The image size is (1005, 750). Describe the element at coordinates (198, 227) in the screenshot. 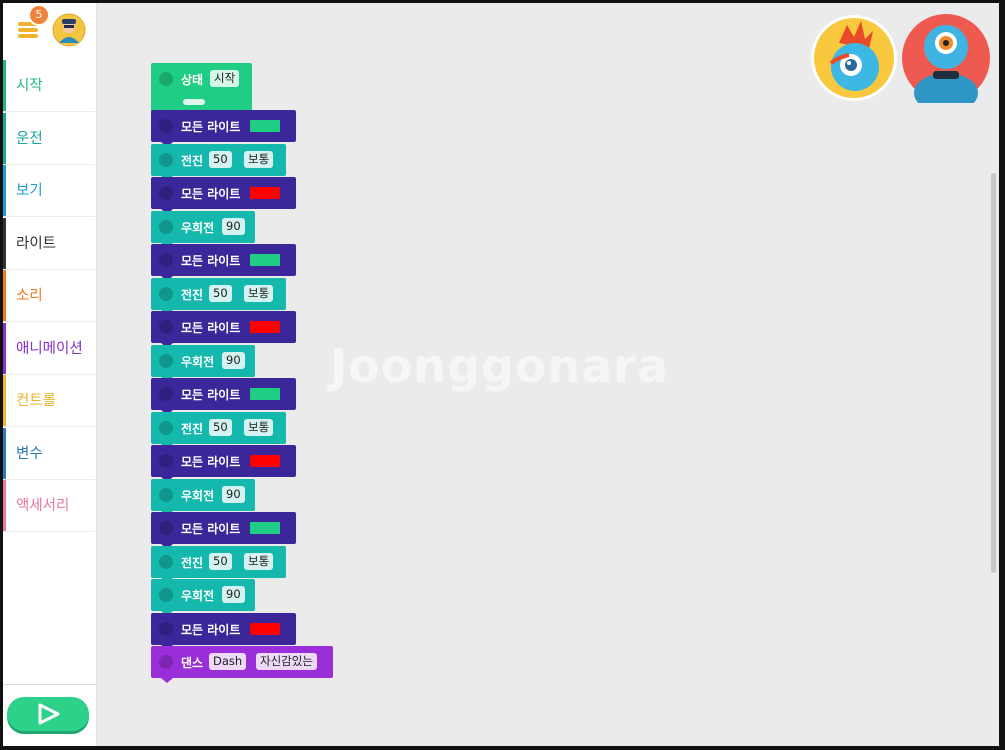

I see `block-label: 우회전` at that location.